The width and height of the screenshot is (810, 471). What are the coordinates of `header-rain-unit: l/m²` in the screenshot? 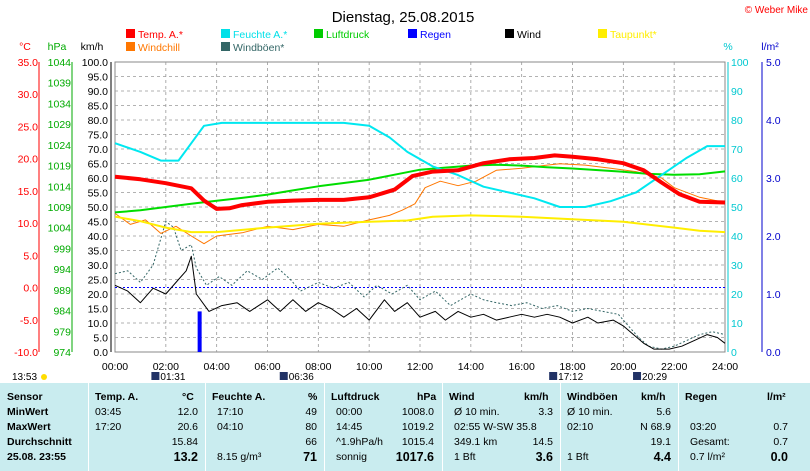 It's located at (776, 397).